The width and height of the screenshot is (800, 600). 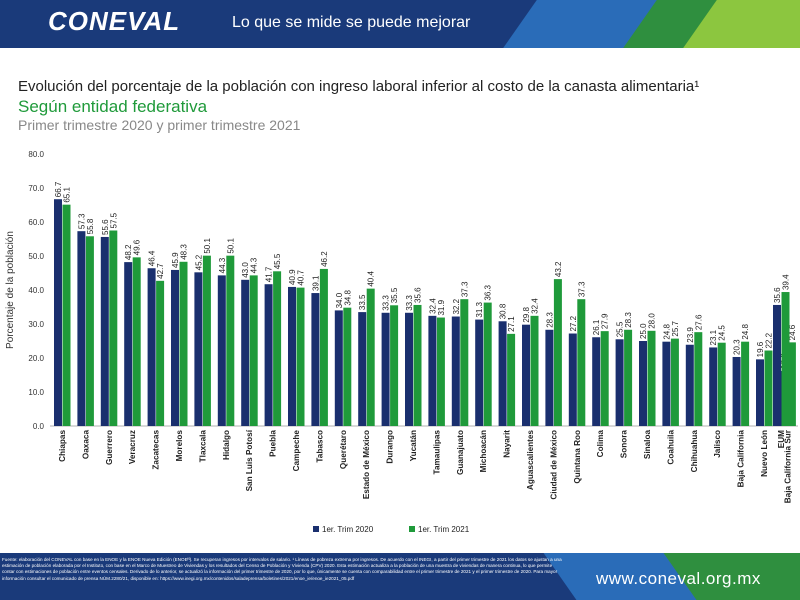 I want to click on category-label: Oaxaca, so click(x=85, y=445).